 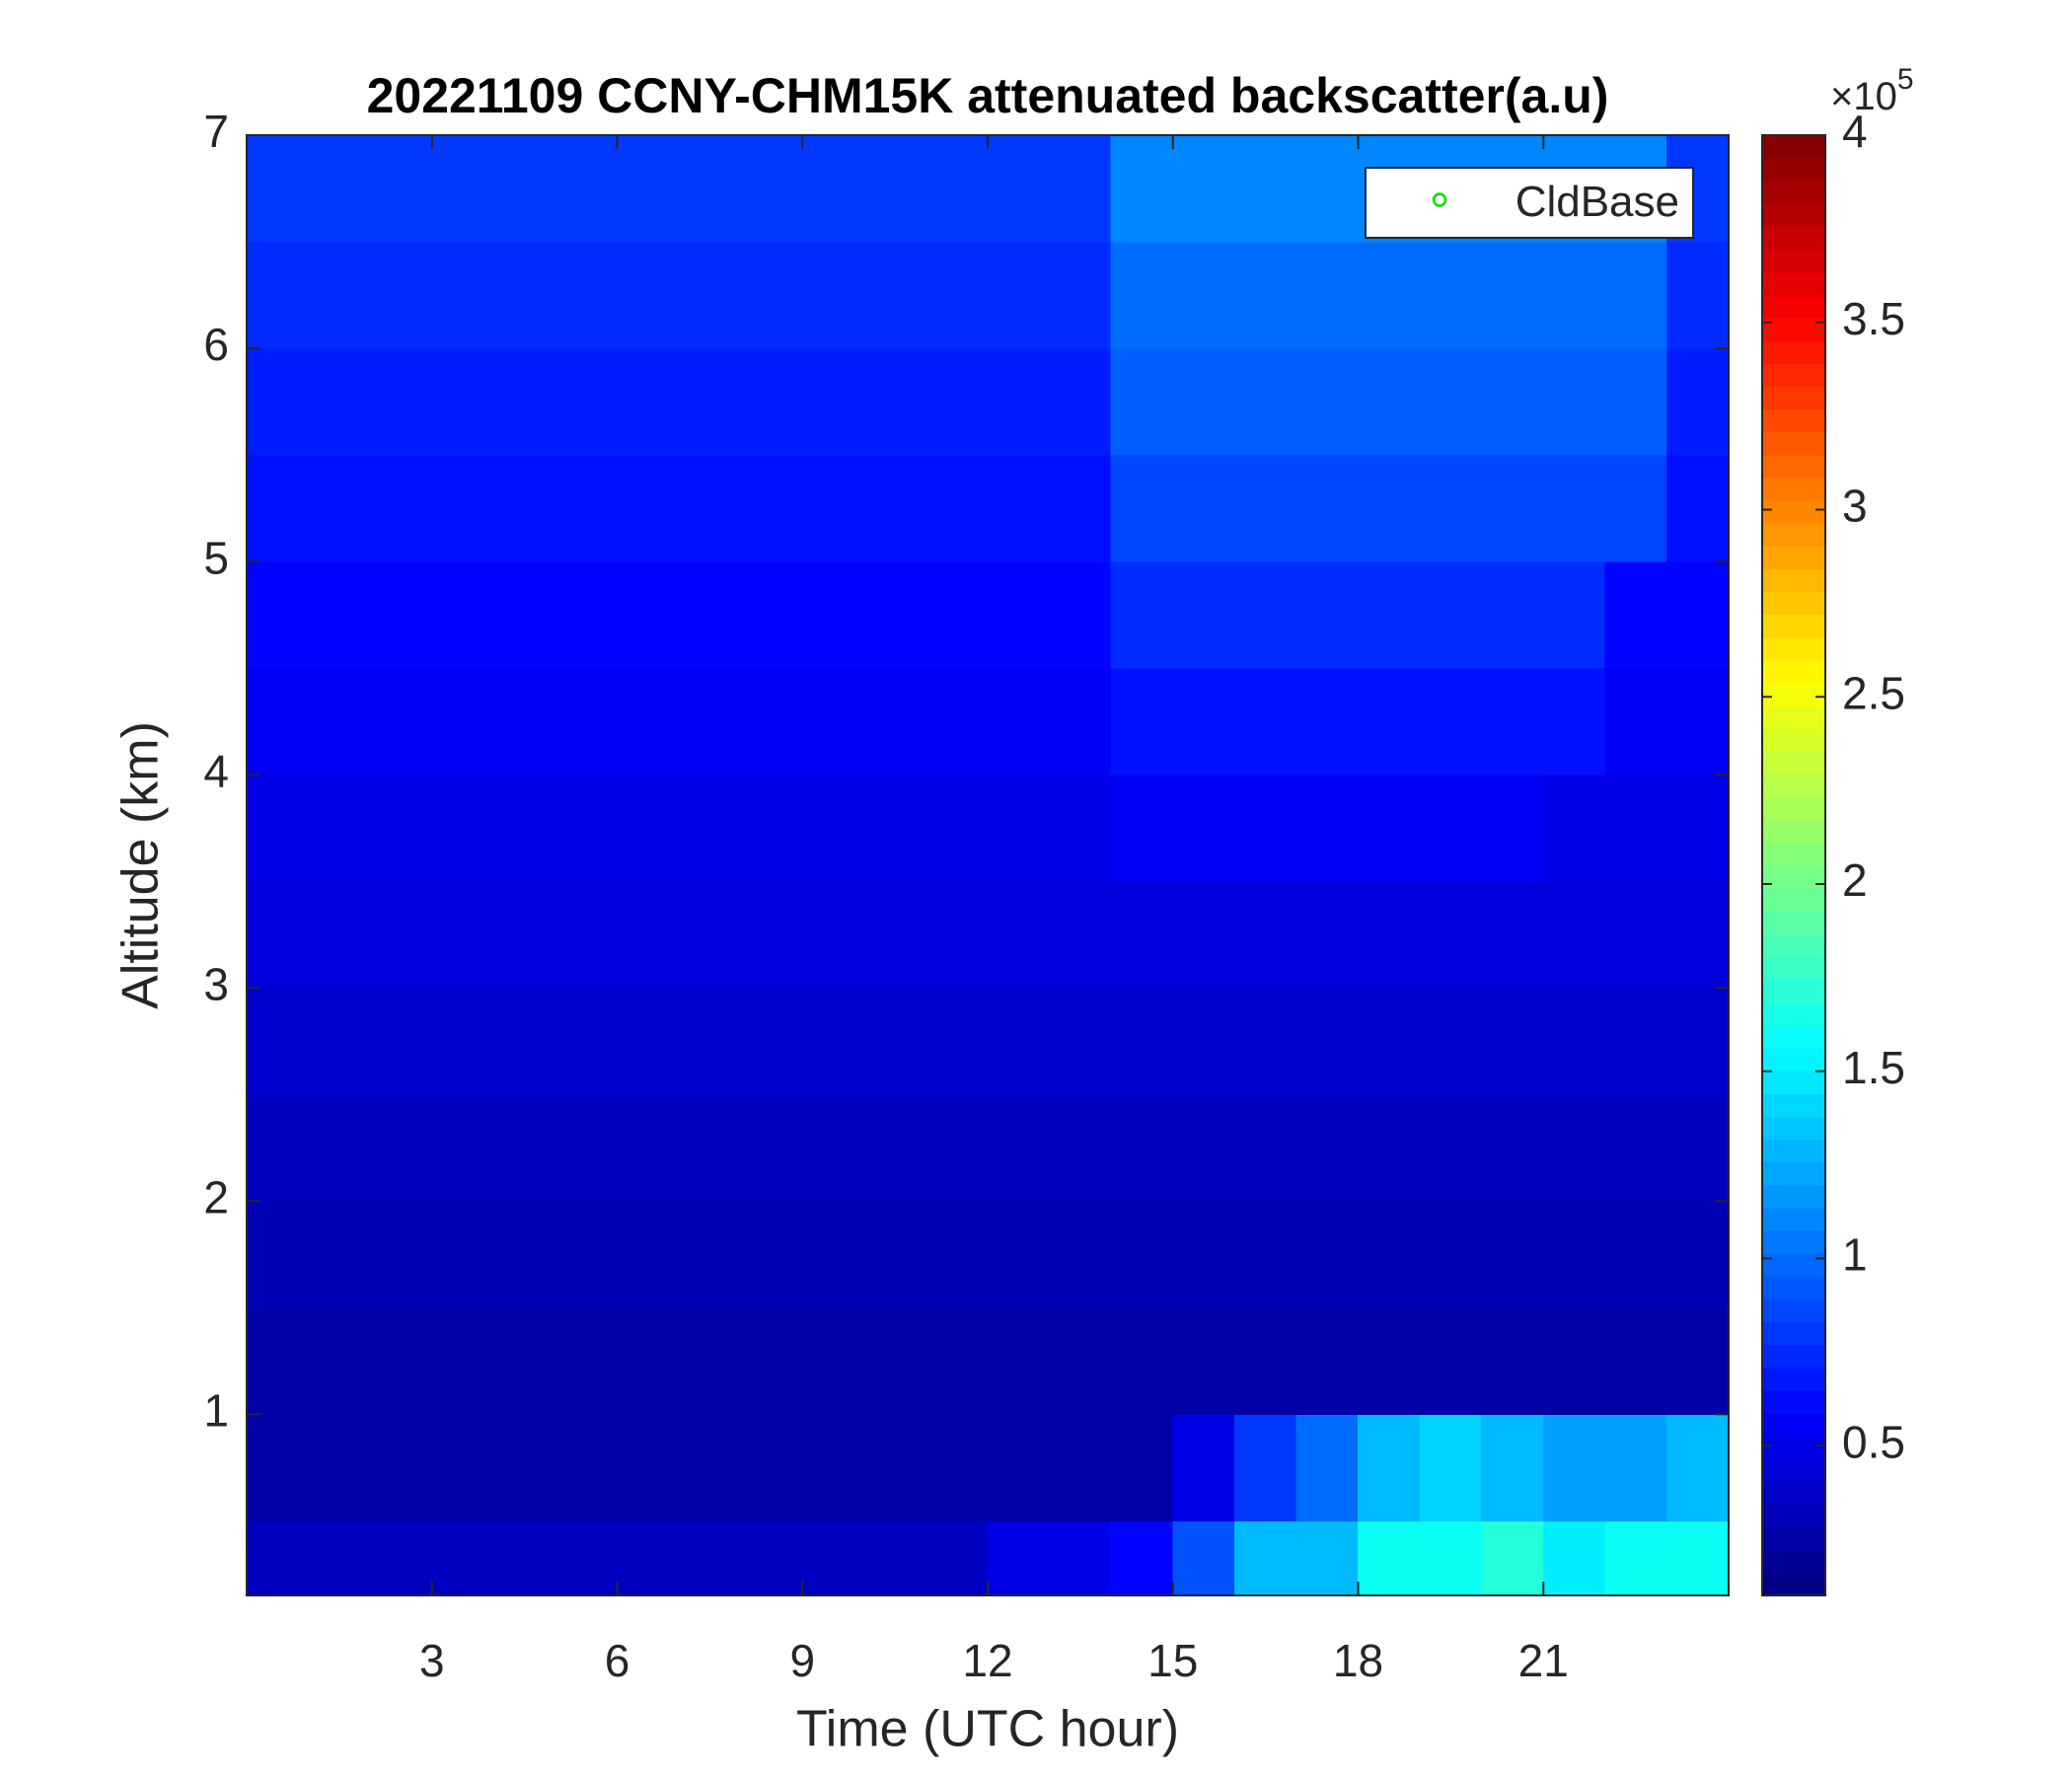 I want to click on colorbar-tick-label: 0.5, so click(x=1874, y=1441).